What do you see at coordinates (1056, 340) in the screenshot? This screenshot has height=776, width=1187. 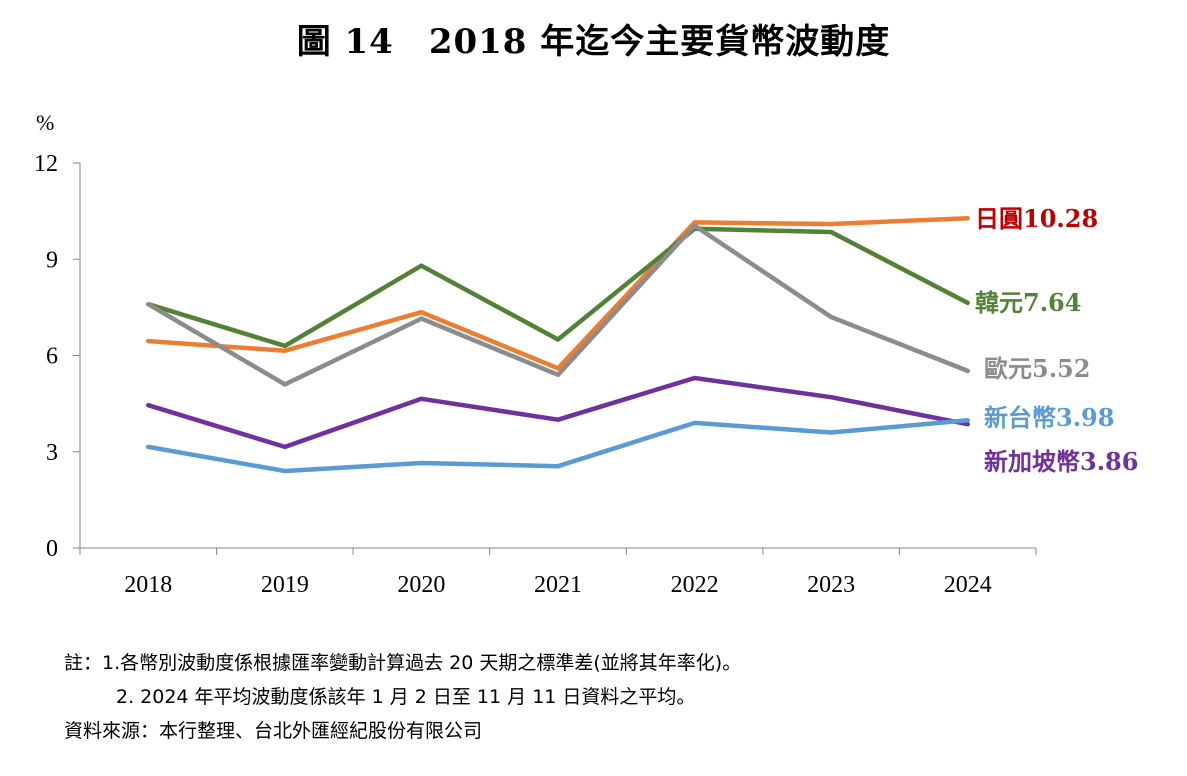 I see `series-end-labels: 日圓10.28 韓元7.64 歐元5.52 新加坡幣3.86 新台幣3.98` at bounding box center [1056, 340].